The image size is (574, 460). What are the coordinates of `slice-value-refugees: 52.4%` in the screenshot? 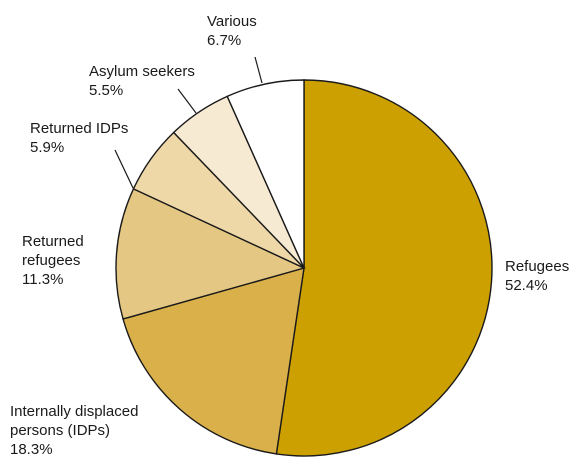 It's located at (526, 285).